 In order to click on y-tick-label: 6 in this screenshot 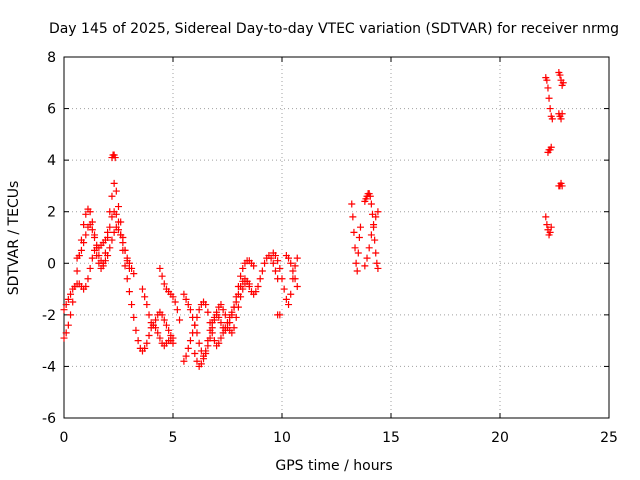, I will do `click(51, 110)`.